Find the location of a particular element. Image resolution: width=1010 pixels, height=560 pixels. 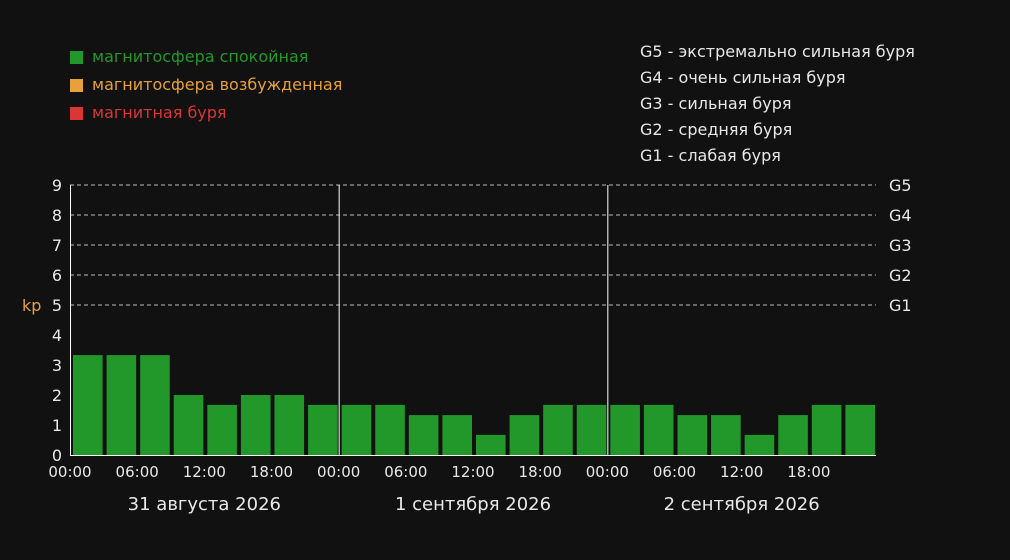

legend-label-storm: магнитная буря is located at coordinates (159, 112).